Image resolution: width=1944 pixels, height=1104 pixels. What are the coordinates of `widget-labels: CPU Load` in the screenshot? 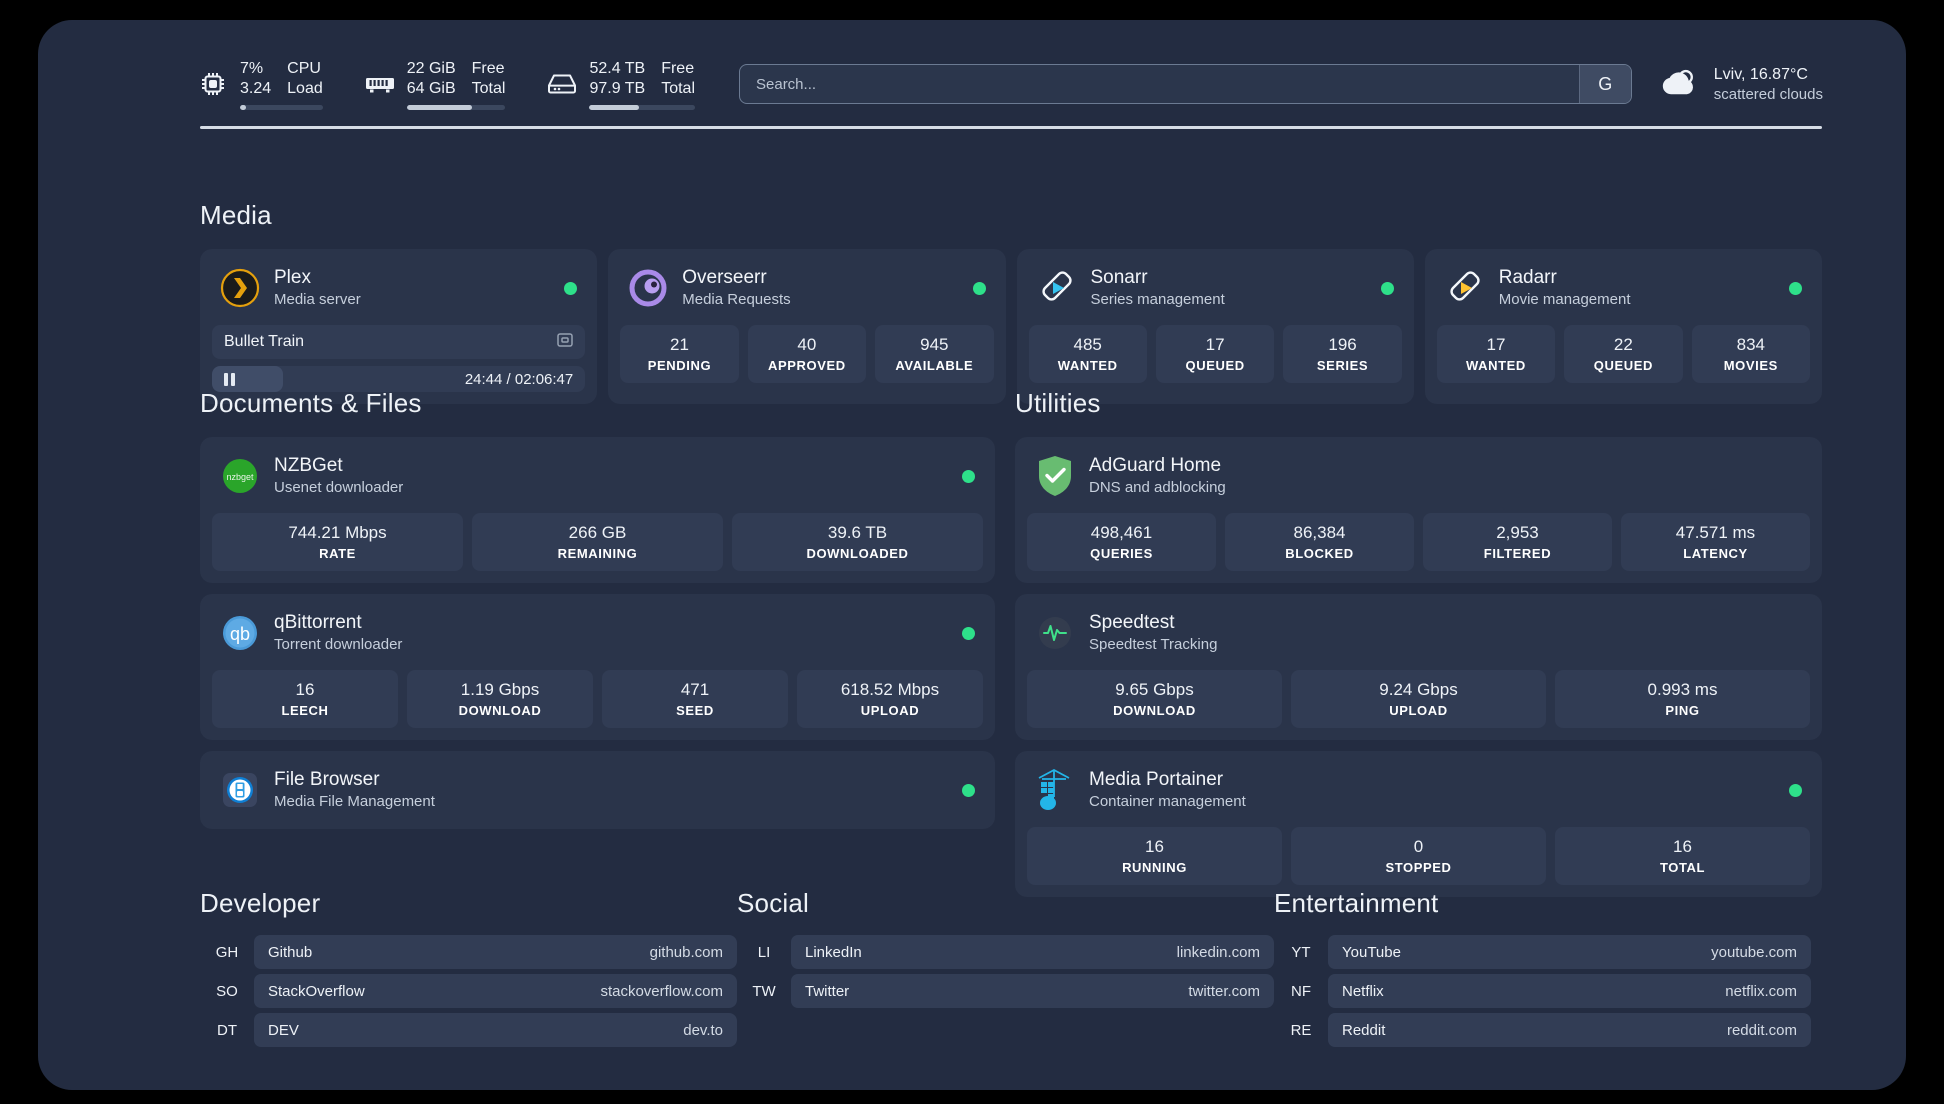 It's located at (305, 78).